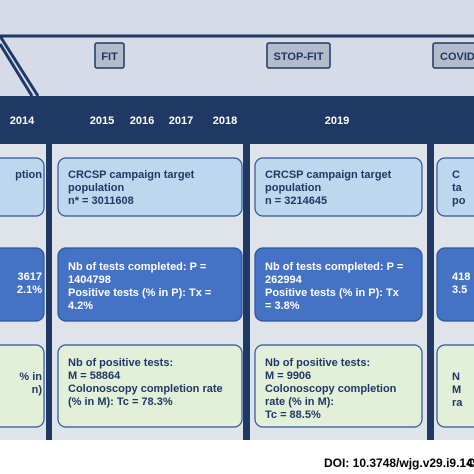 The height and width of the screenshot is (474, 474). Describe the element at coordinates (89, 280) in the screenshot. I see `tests-text: 1404798` at that location.